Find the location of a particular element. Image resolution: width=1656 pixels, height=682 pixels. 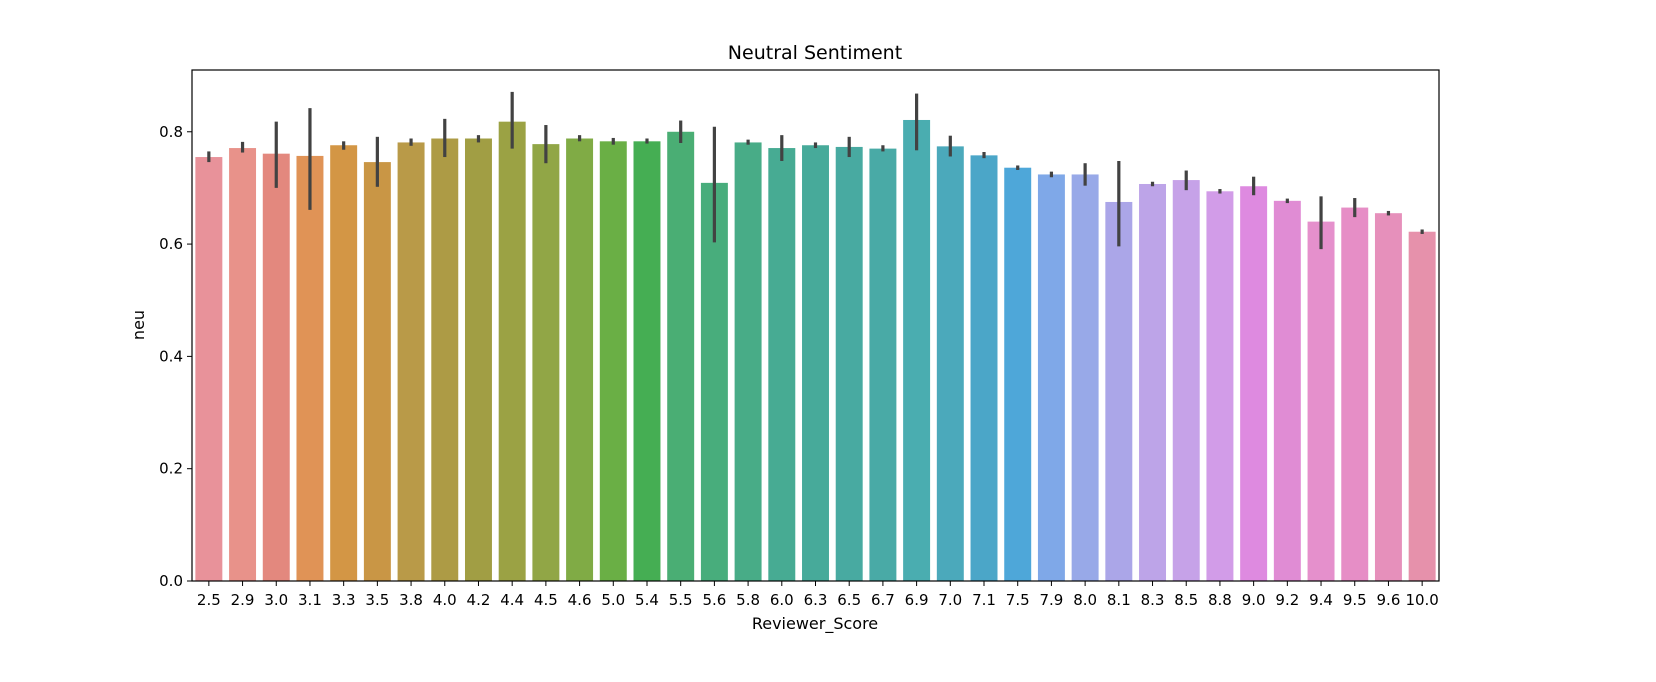

bar-4.2 is located at coordinates (478, 359).